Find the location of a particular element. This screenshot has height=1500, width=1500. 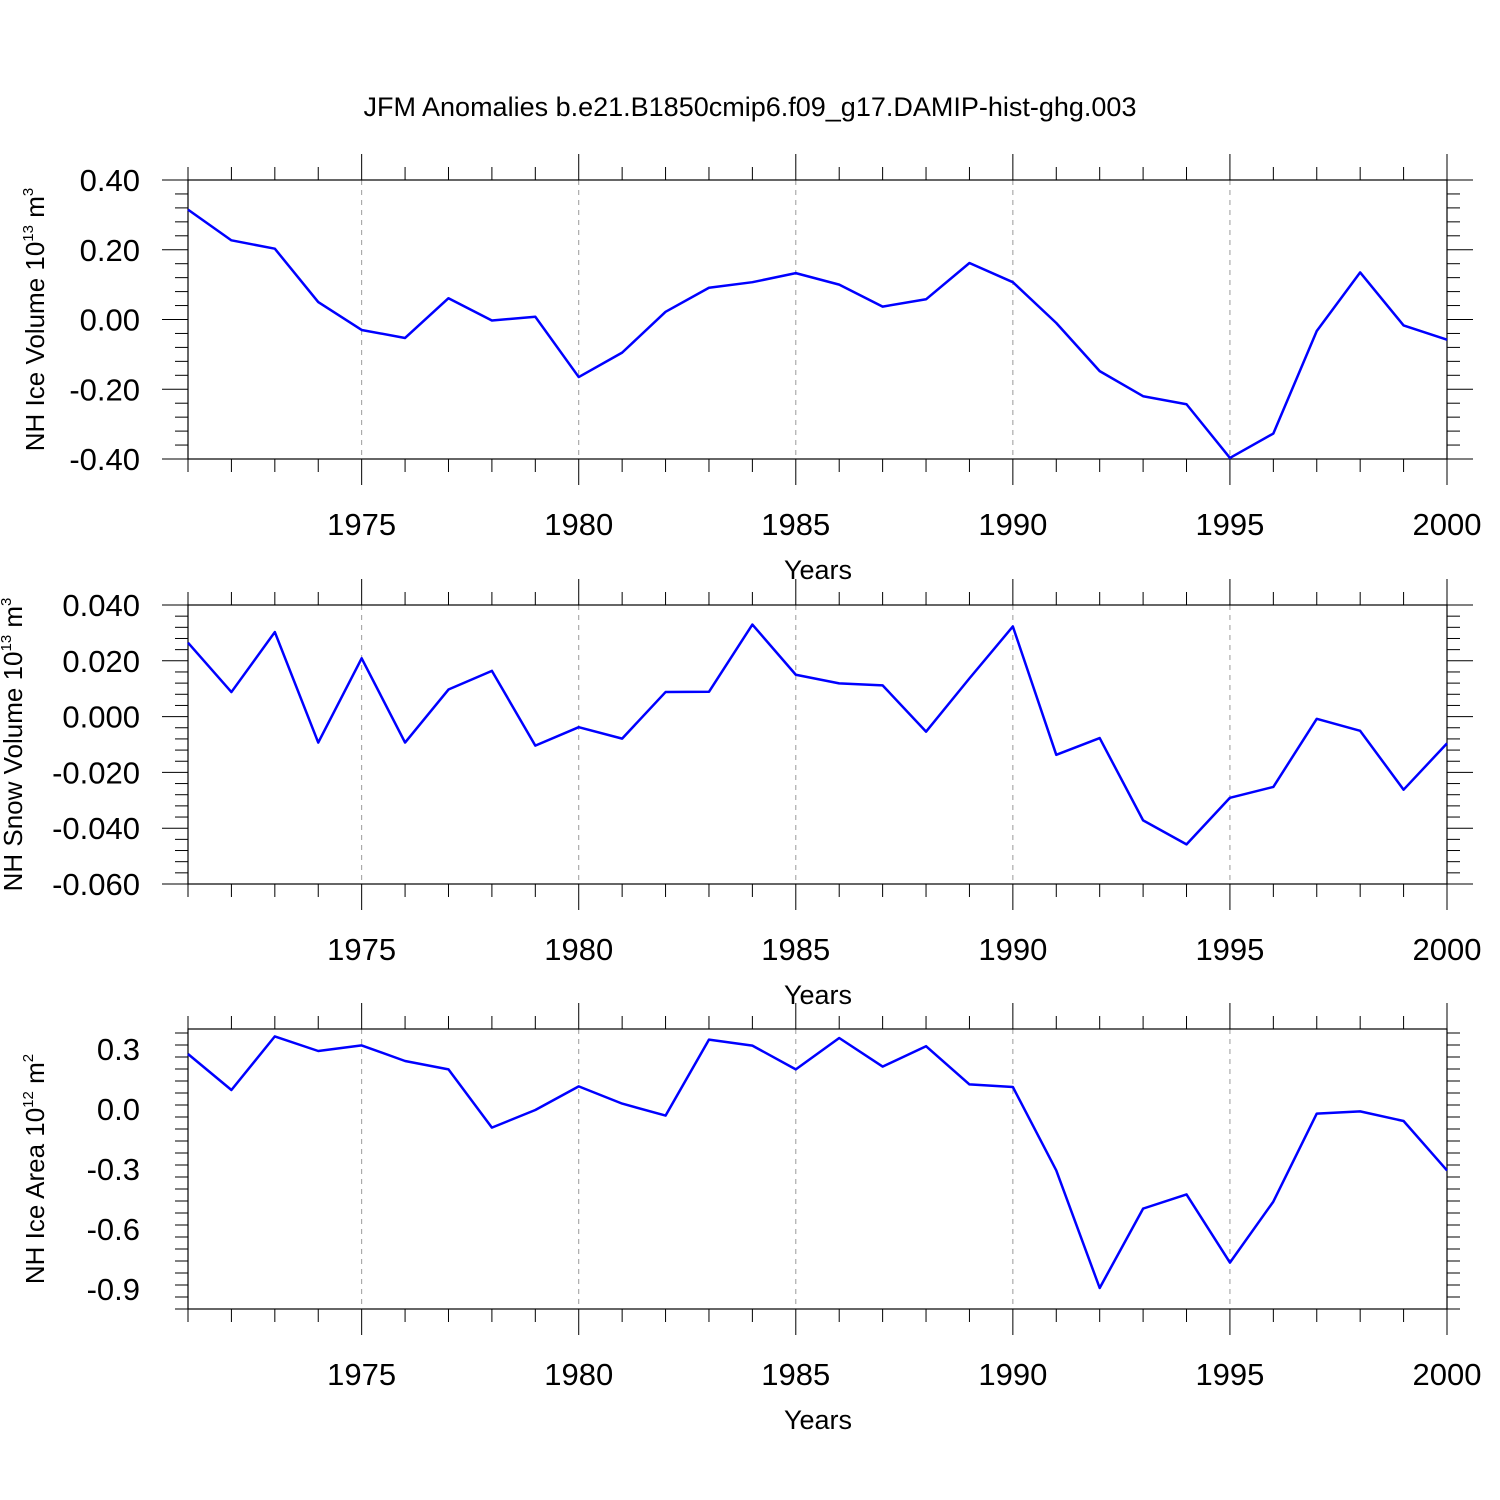

y-axis-label-exp: 12 is located at coordinates (28, 1099).